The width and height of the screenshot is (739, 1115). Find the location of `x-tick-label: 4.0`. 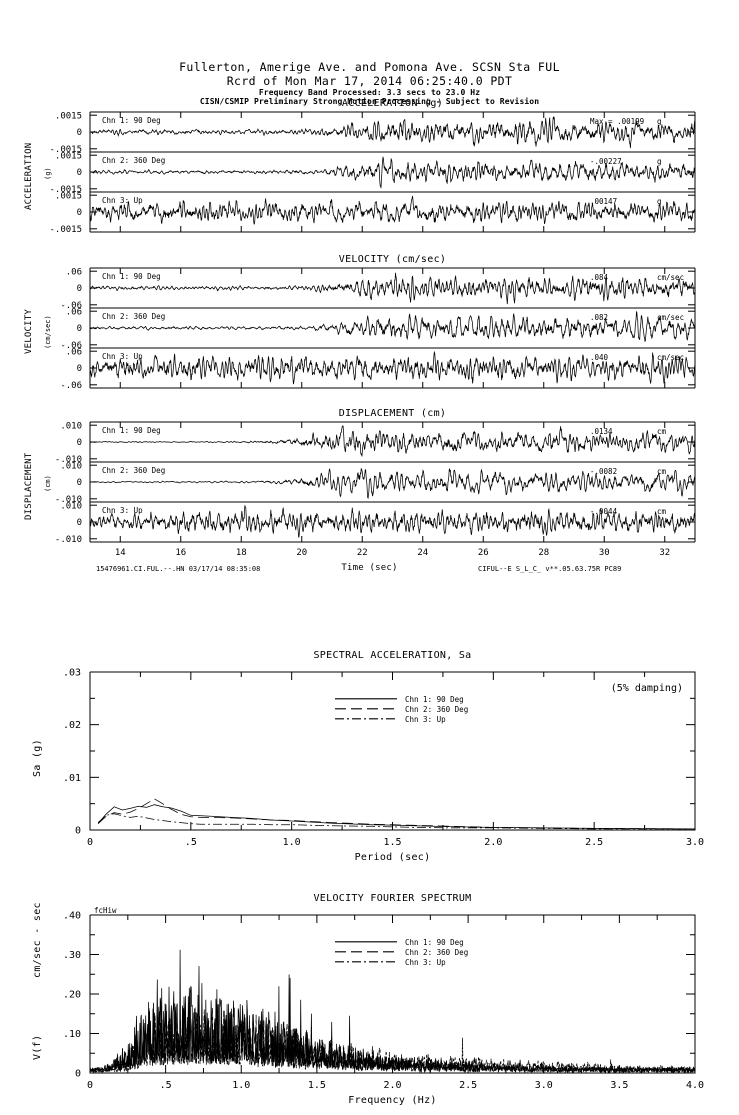

x-tick-label: 4.0 is located at coordinates (695, 1085).